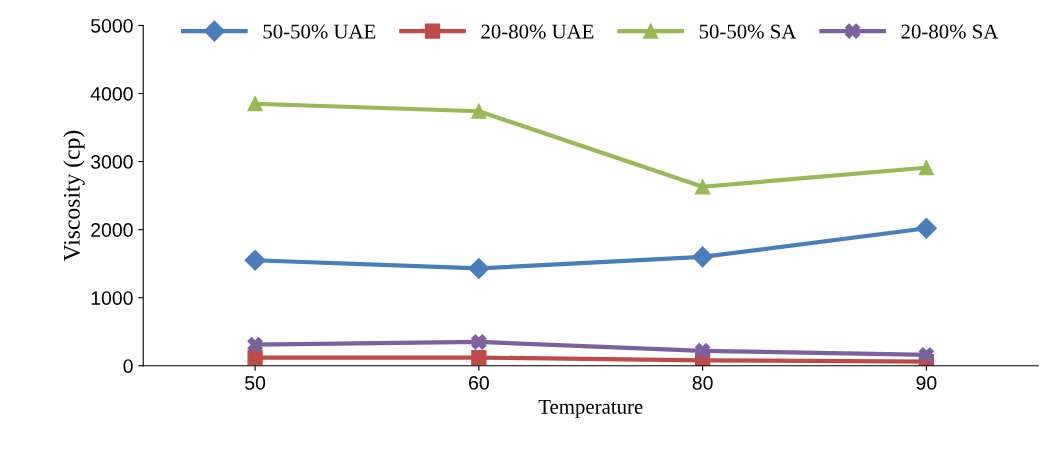 Image resolution: width=1053 pixels, height=463 pixels. I want to click on y-axis-title: Viscosity (cp), so click(74, 196).